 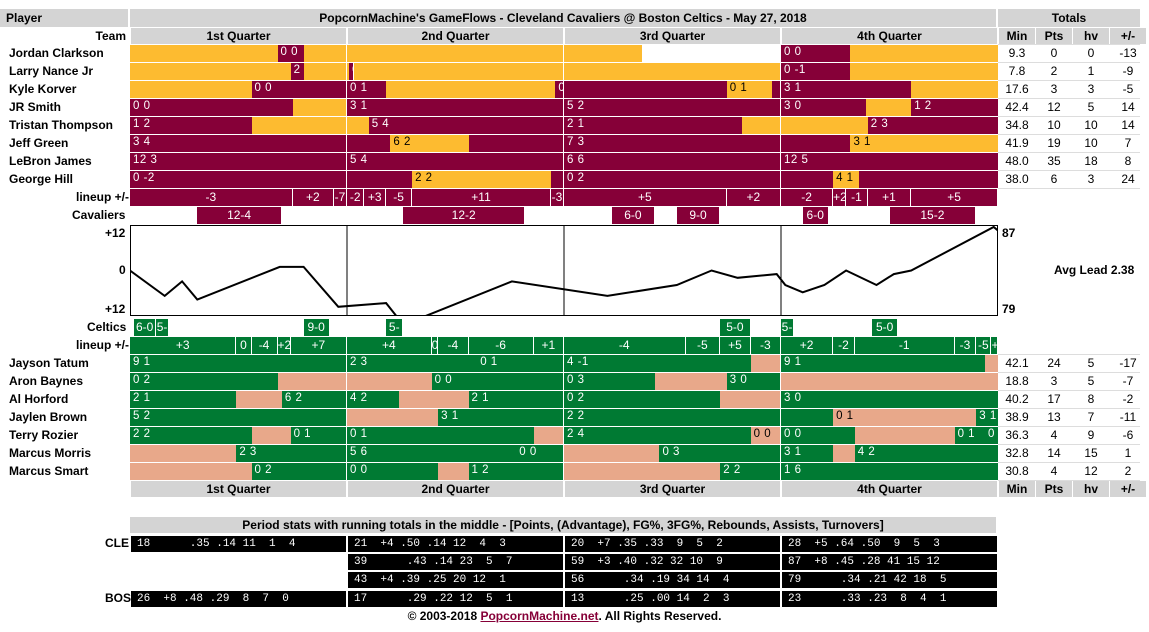 What do you see at coordinates (1094, 270) in the screenshot?
I see `avg-lead-label: Avg Lead 2.38` at bounding box center [1094, 270].